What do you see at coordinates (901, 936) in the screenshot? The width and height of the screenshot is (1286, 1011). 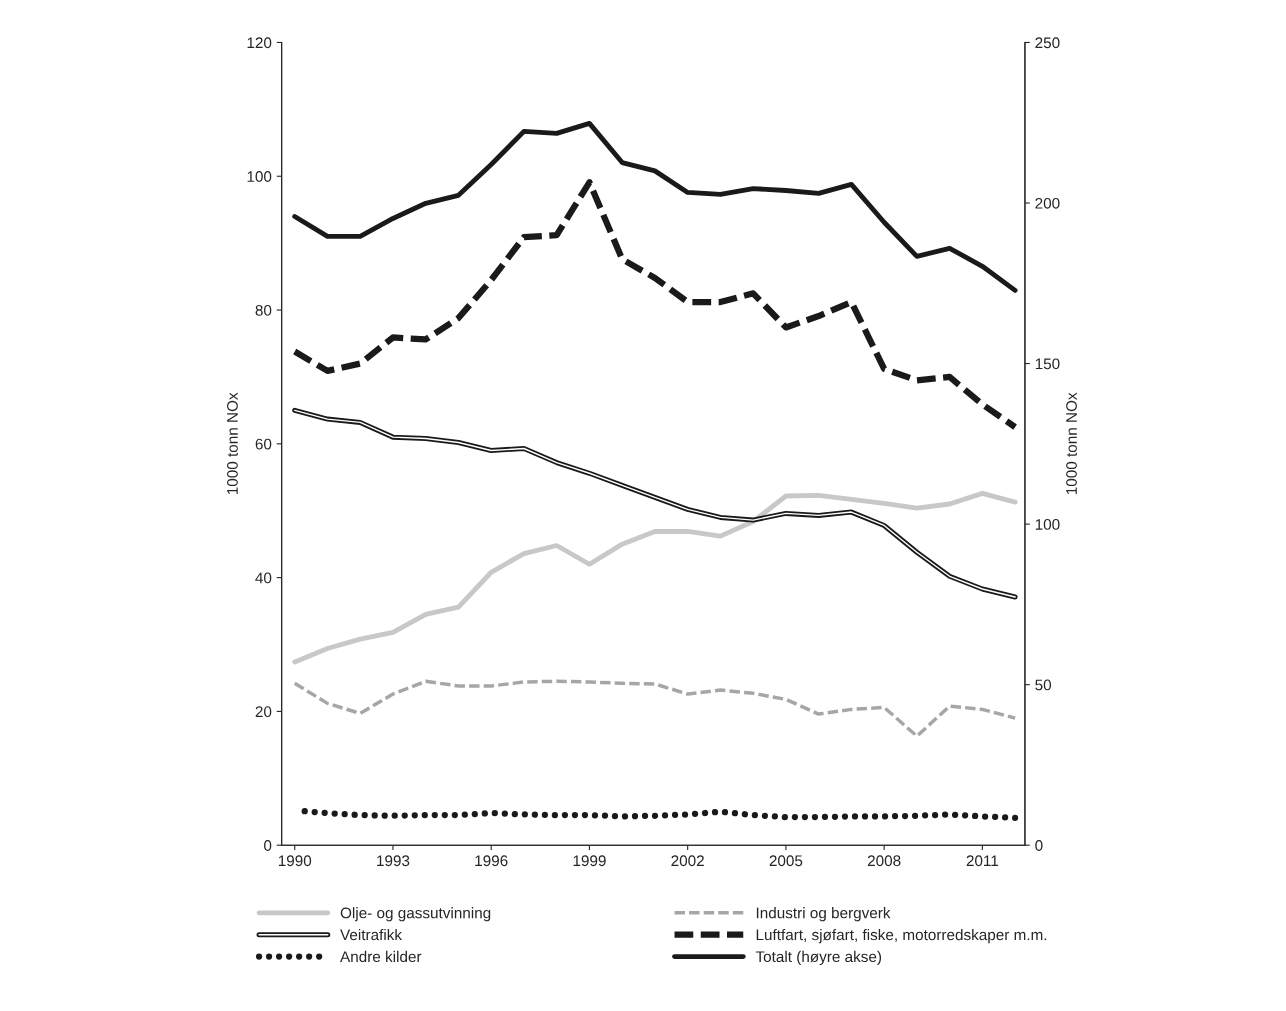 I see `legend-label: Luftfart, sjøfart, fiske, motorredskaper m.m.` at bounding box center [901, 936].